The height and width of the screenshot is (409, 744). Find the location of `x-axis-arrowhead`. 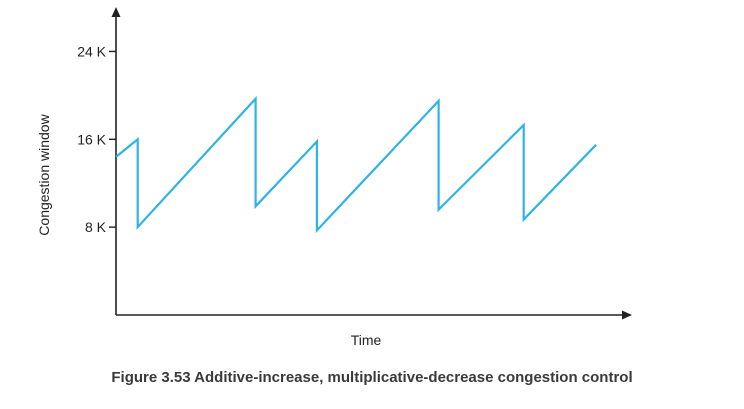

x-axis-arrowhead is located at coordinates (627, 315).